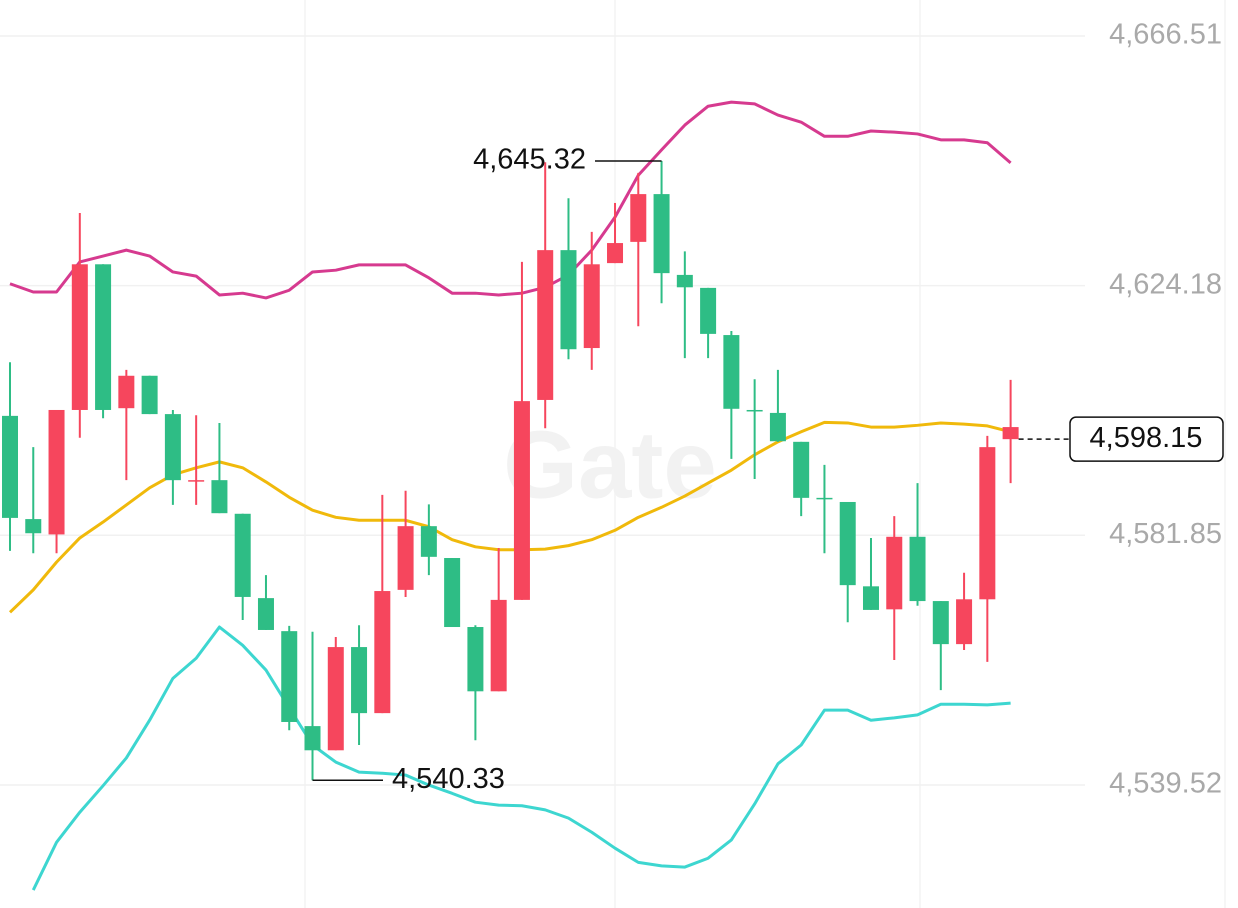 The image size is (1238, 908). Describe the element at coordinates (1165, 784) in the screenshot. I see `y-tick-label: 4,539.52` at that location.